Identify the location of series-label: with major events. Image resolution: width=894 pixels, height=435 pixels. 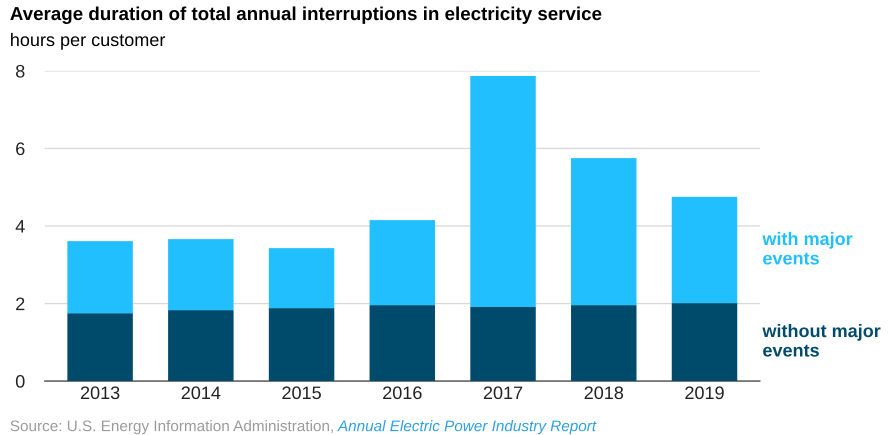
(807, 248).